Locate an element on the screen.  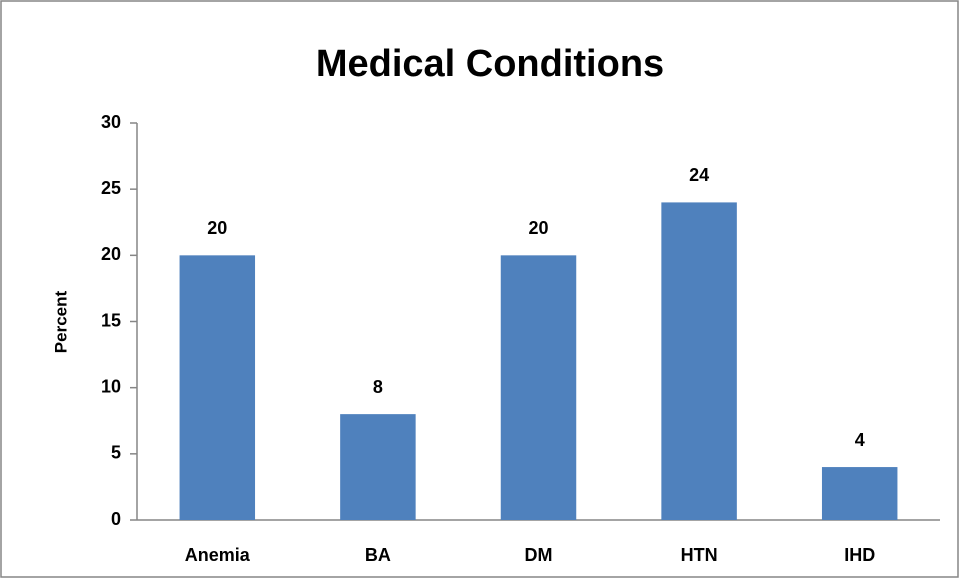
y-tick-label: 5 is located at coordinates (116, 453).